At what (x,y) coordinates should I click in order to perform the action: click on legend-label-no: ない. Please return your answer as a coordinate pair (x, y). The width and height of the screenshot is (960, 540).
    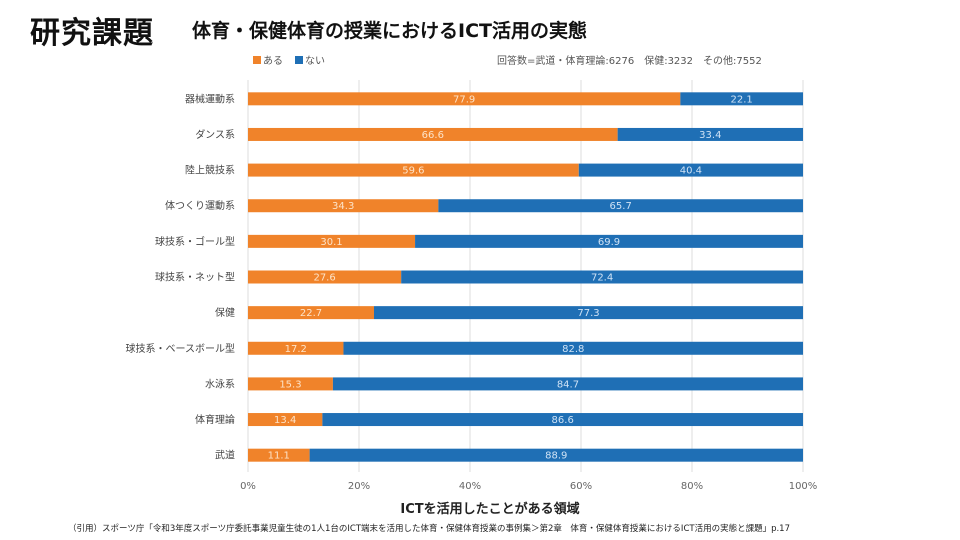
    Looking at the image, I should click on (315, 61).